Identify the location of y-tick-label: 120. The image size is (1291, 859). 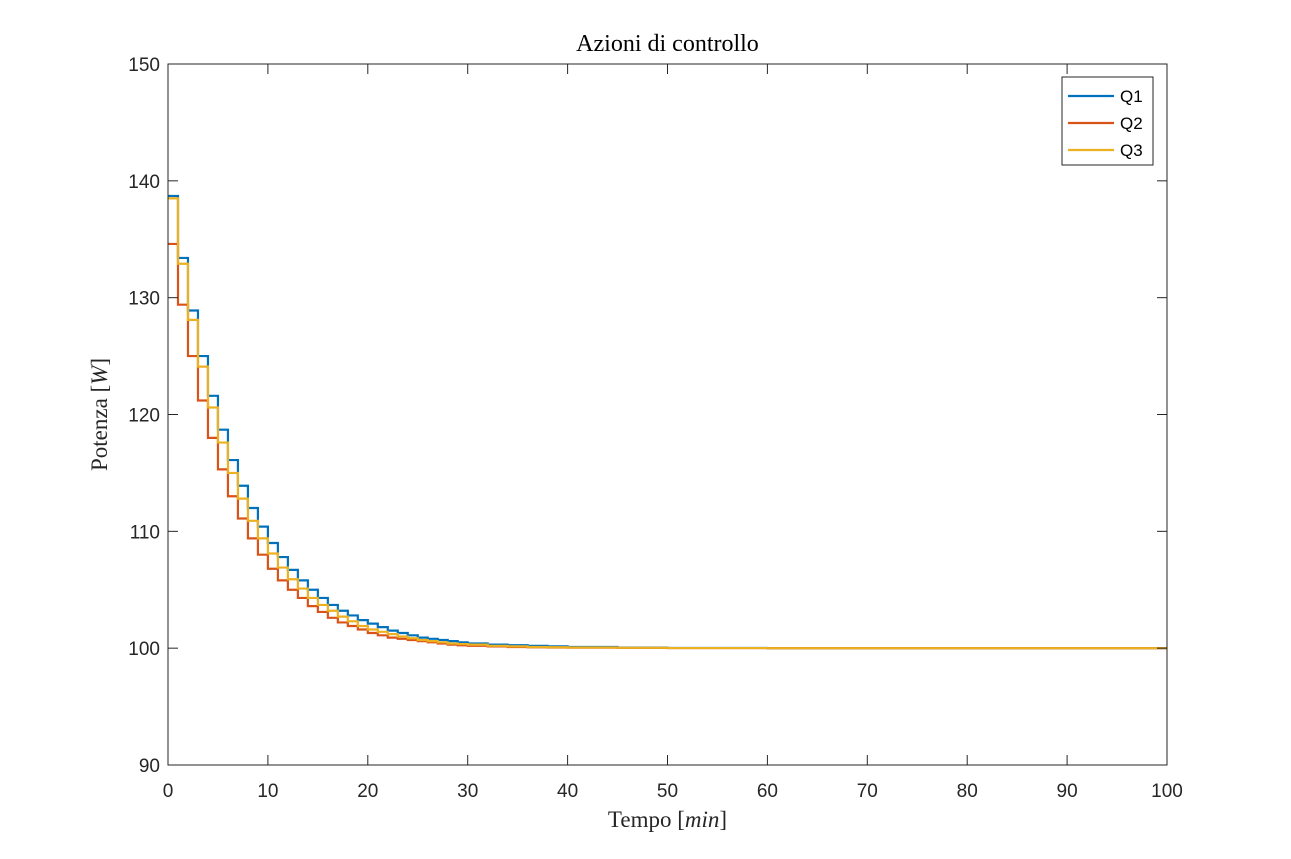
(144, 416).